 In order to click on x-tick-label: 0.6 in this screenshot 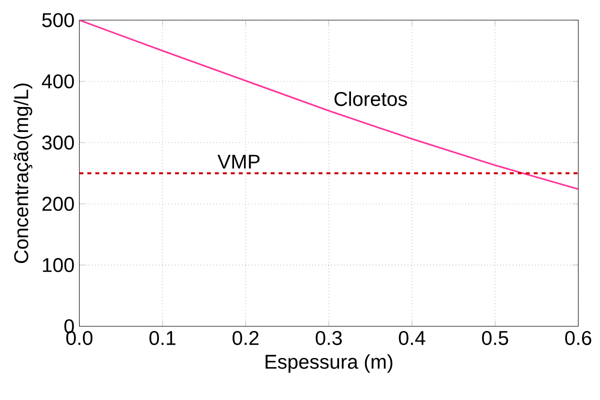, I will do `click(578, 338)`.